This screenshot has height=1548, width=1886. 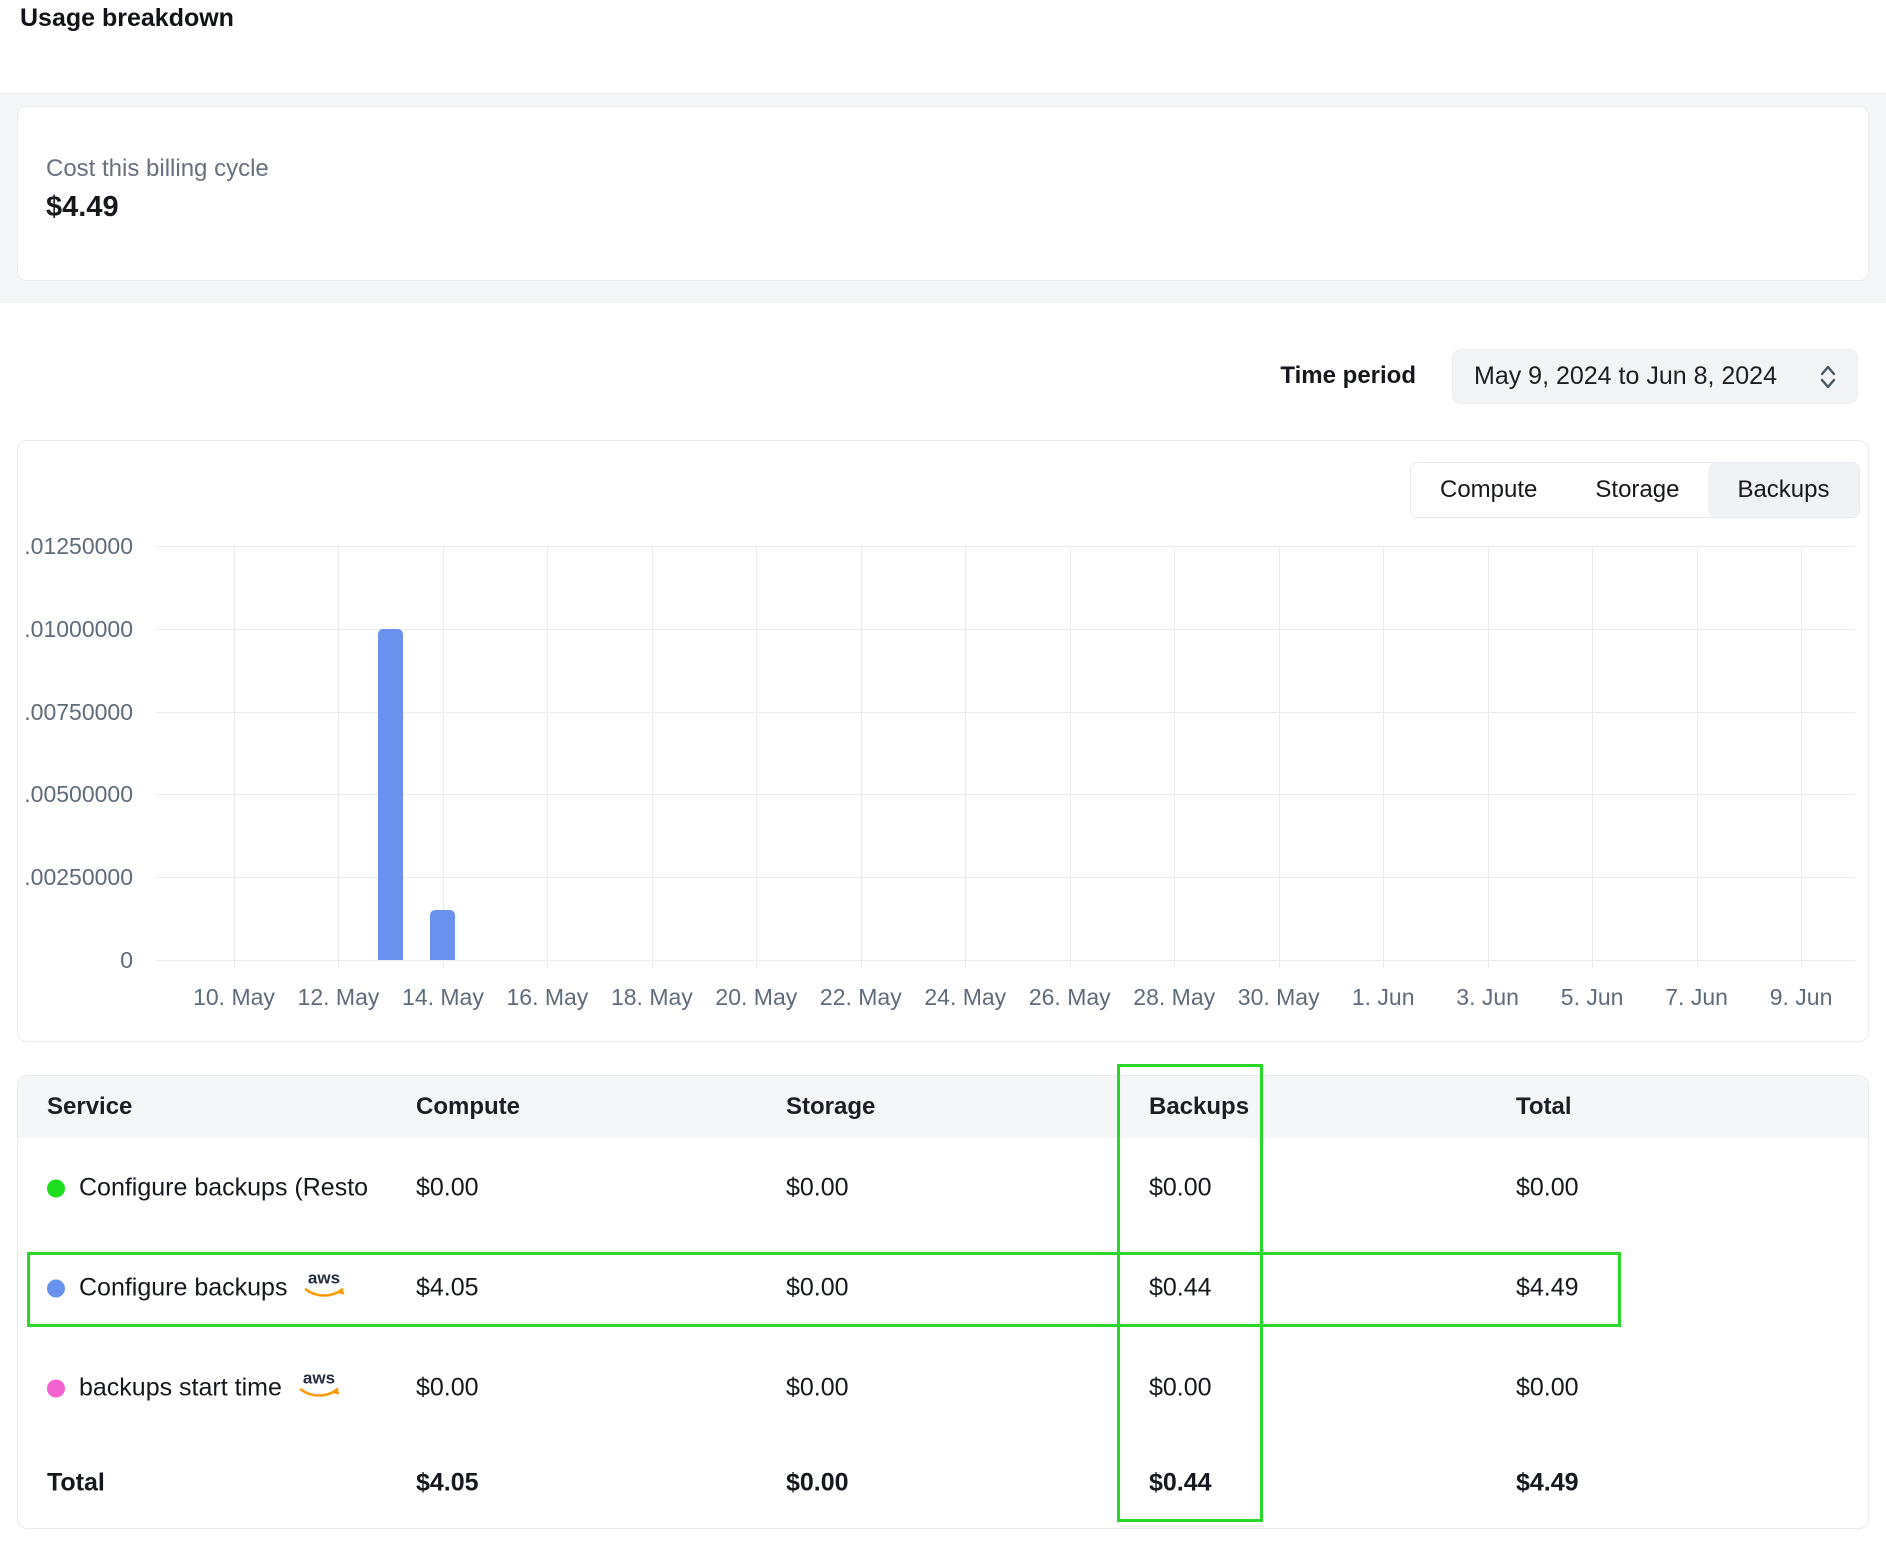 What do you see at coordinates (126, 960) in the screenshot?
I see `y-axis-tick-label: 0` at bounding box center [126, 960].